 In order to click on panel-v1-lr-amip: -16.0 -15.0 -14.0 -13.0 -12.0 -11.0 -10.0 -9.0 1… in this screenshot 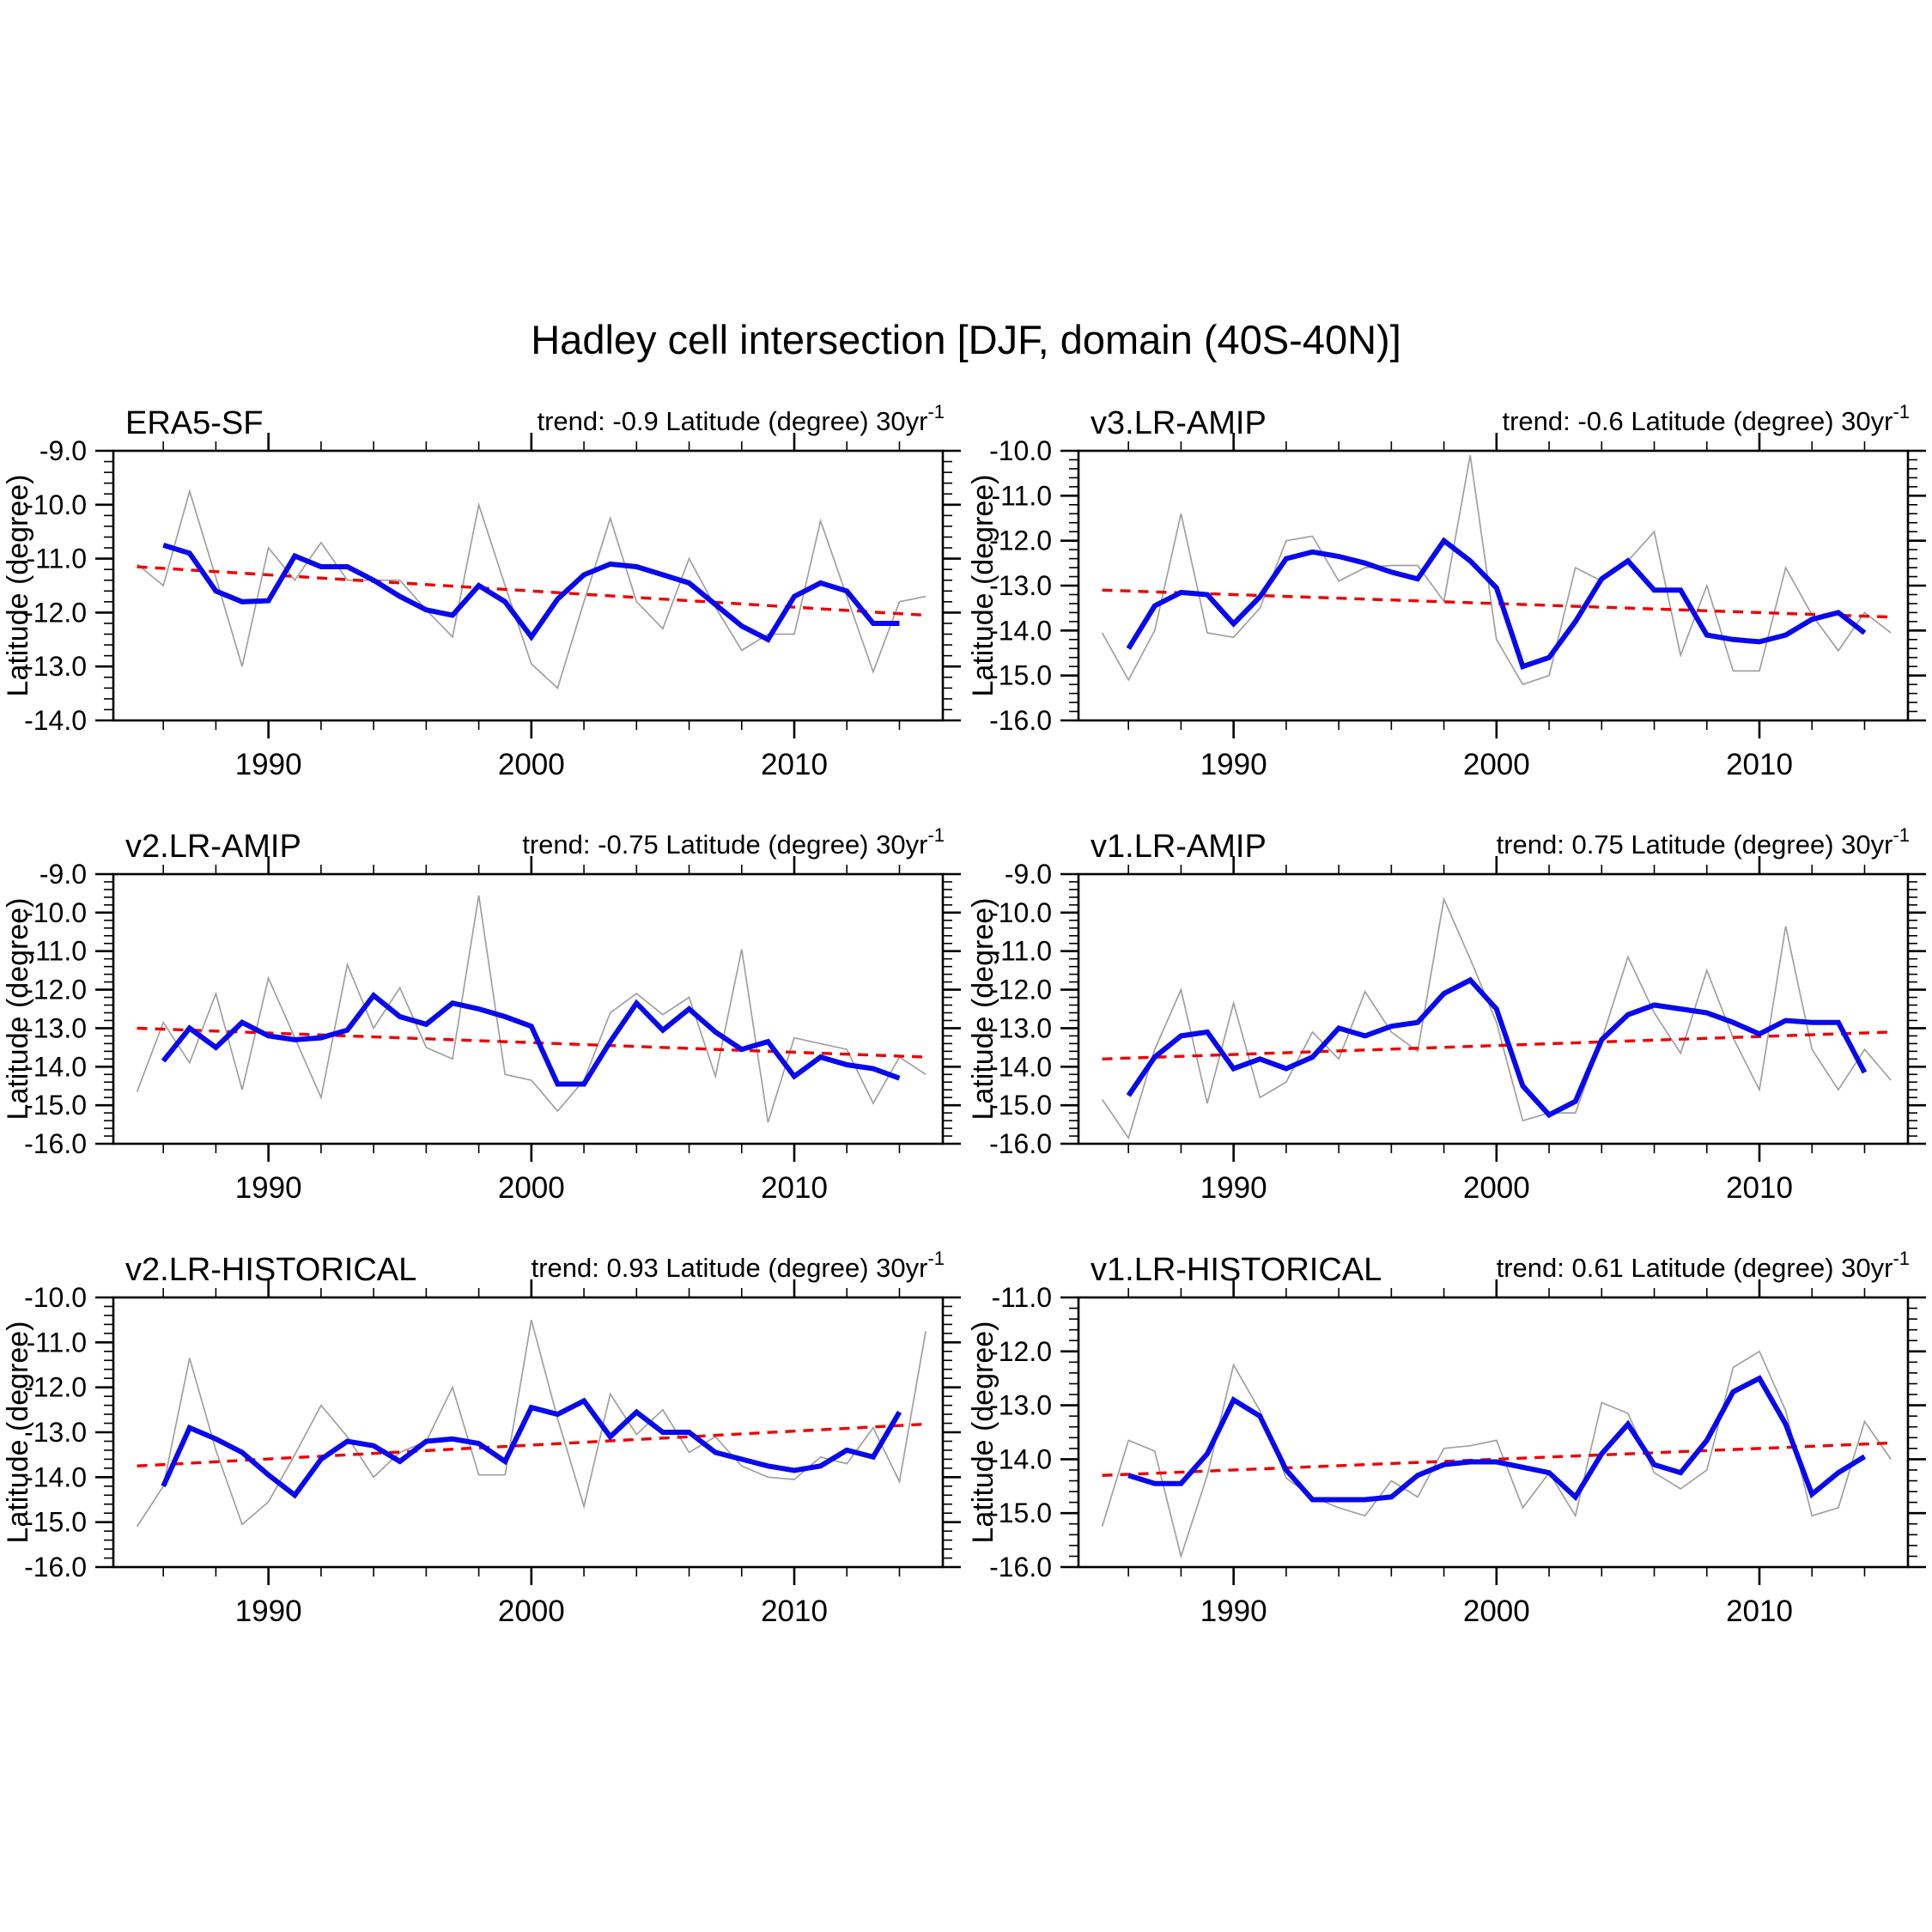, I will do `click(1447, 1014)`.